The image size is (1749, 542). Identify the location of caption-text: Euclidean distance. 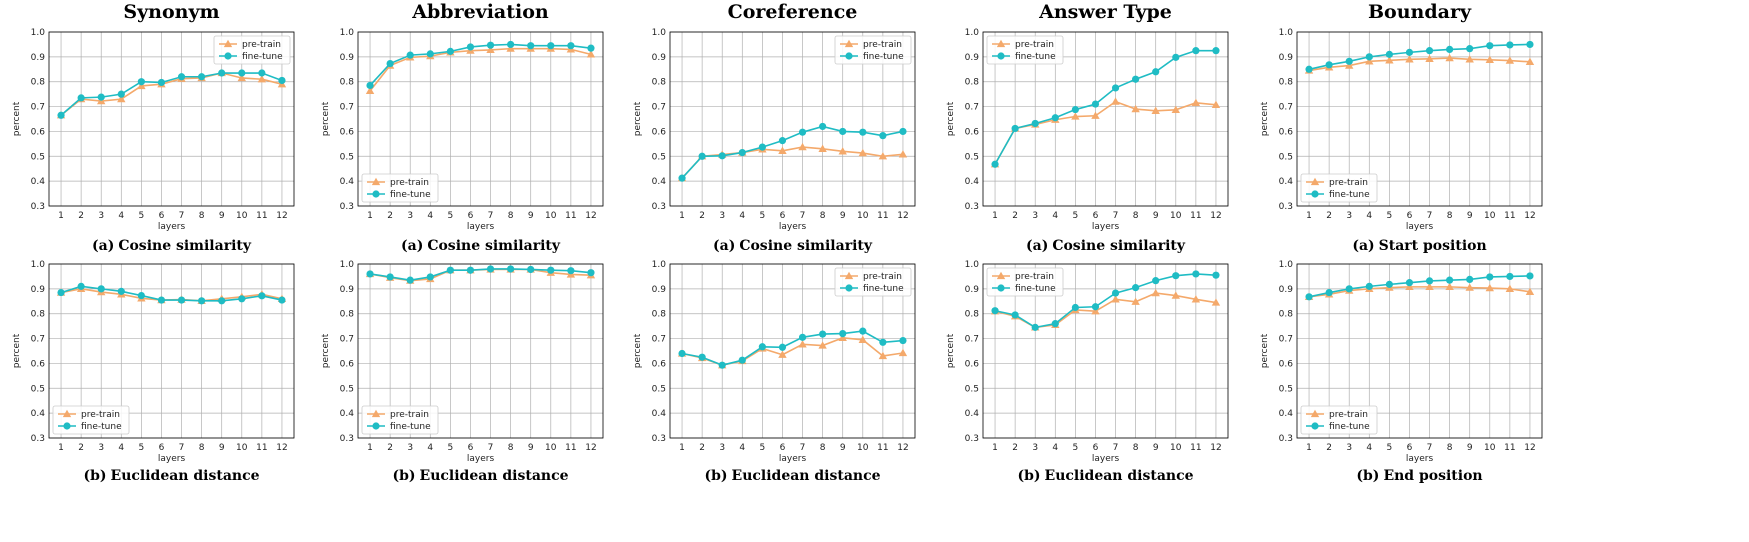
(806, 476).